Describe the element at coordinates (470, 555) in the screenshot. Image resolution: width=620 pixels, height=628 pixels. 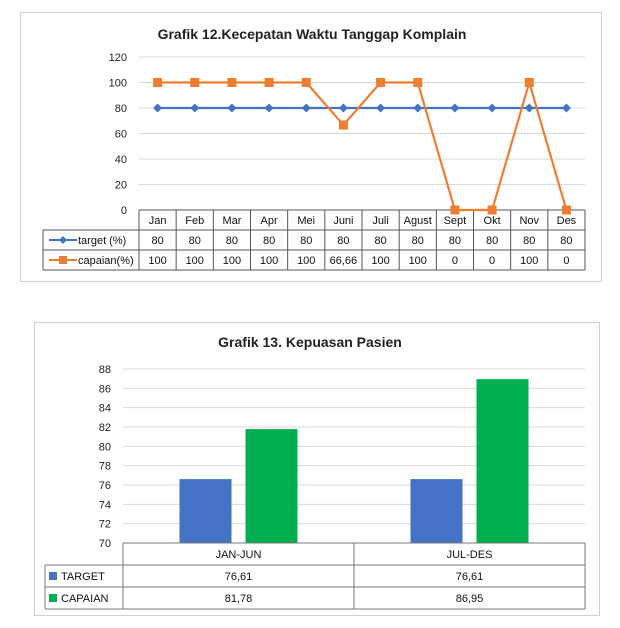
I see `x-tick-label: JUL-DES` at that location.